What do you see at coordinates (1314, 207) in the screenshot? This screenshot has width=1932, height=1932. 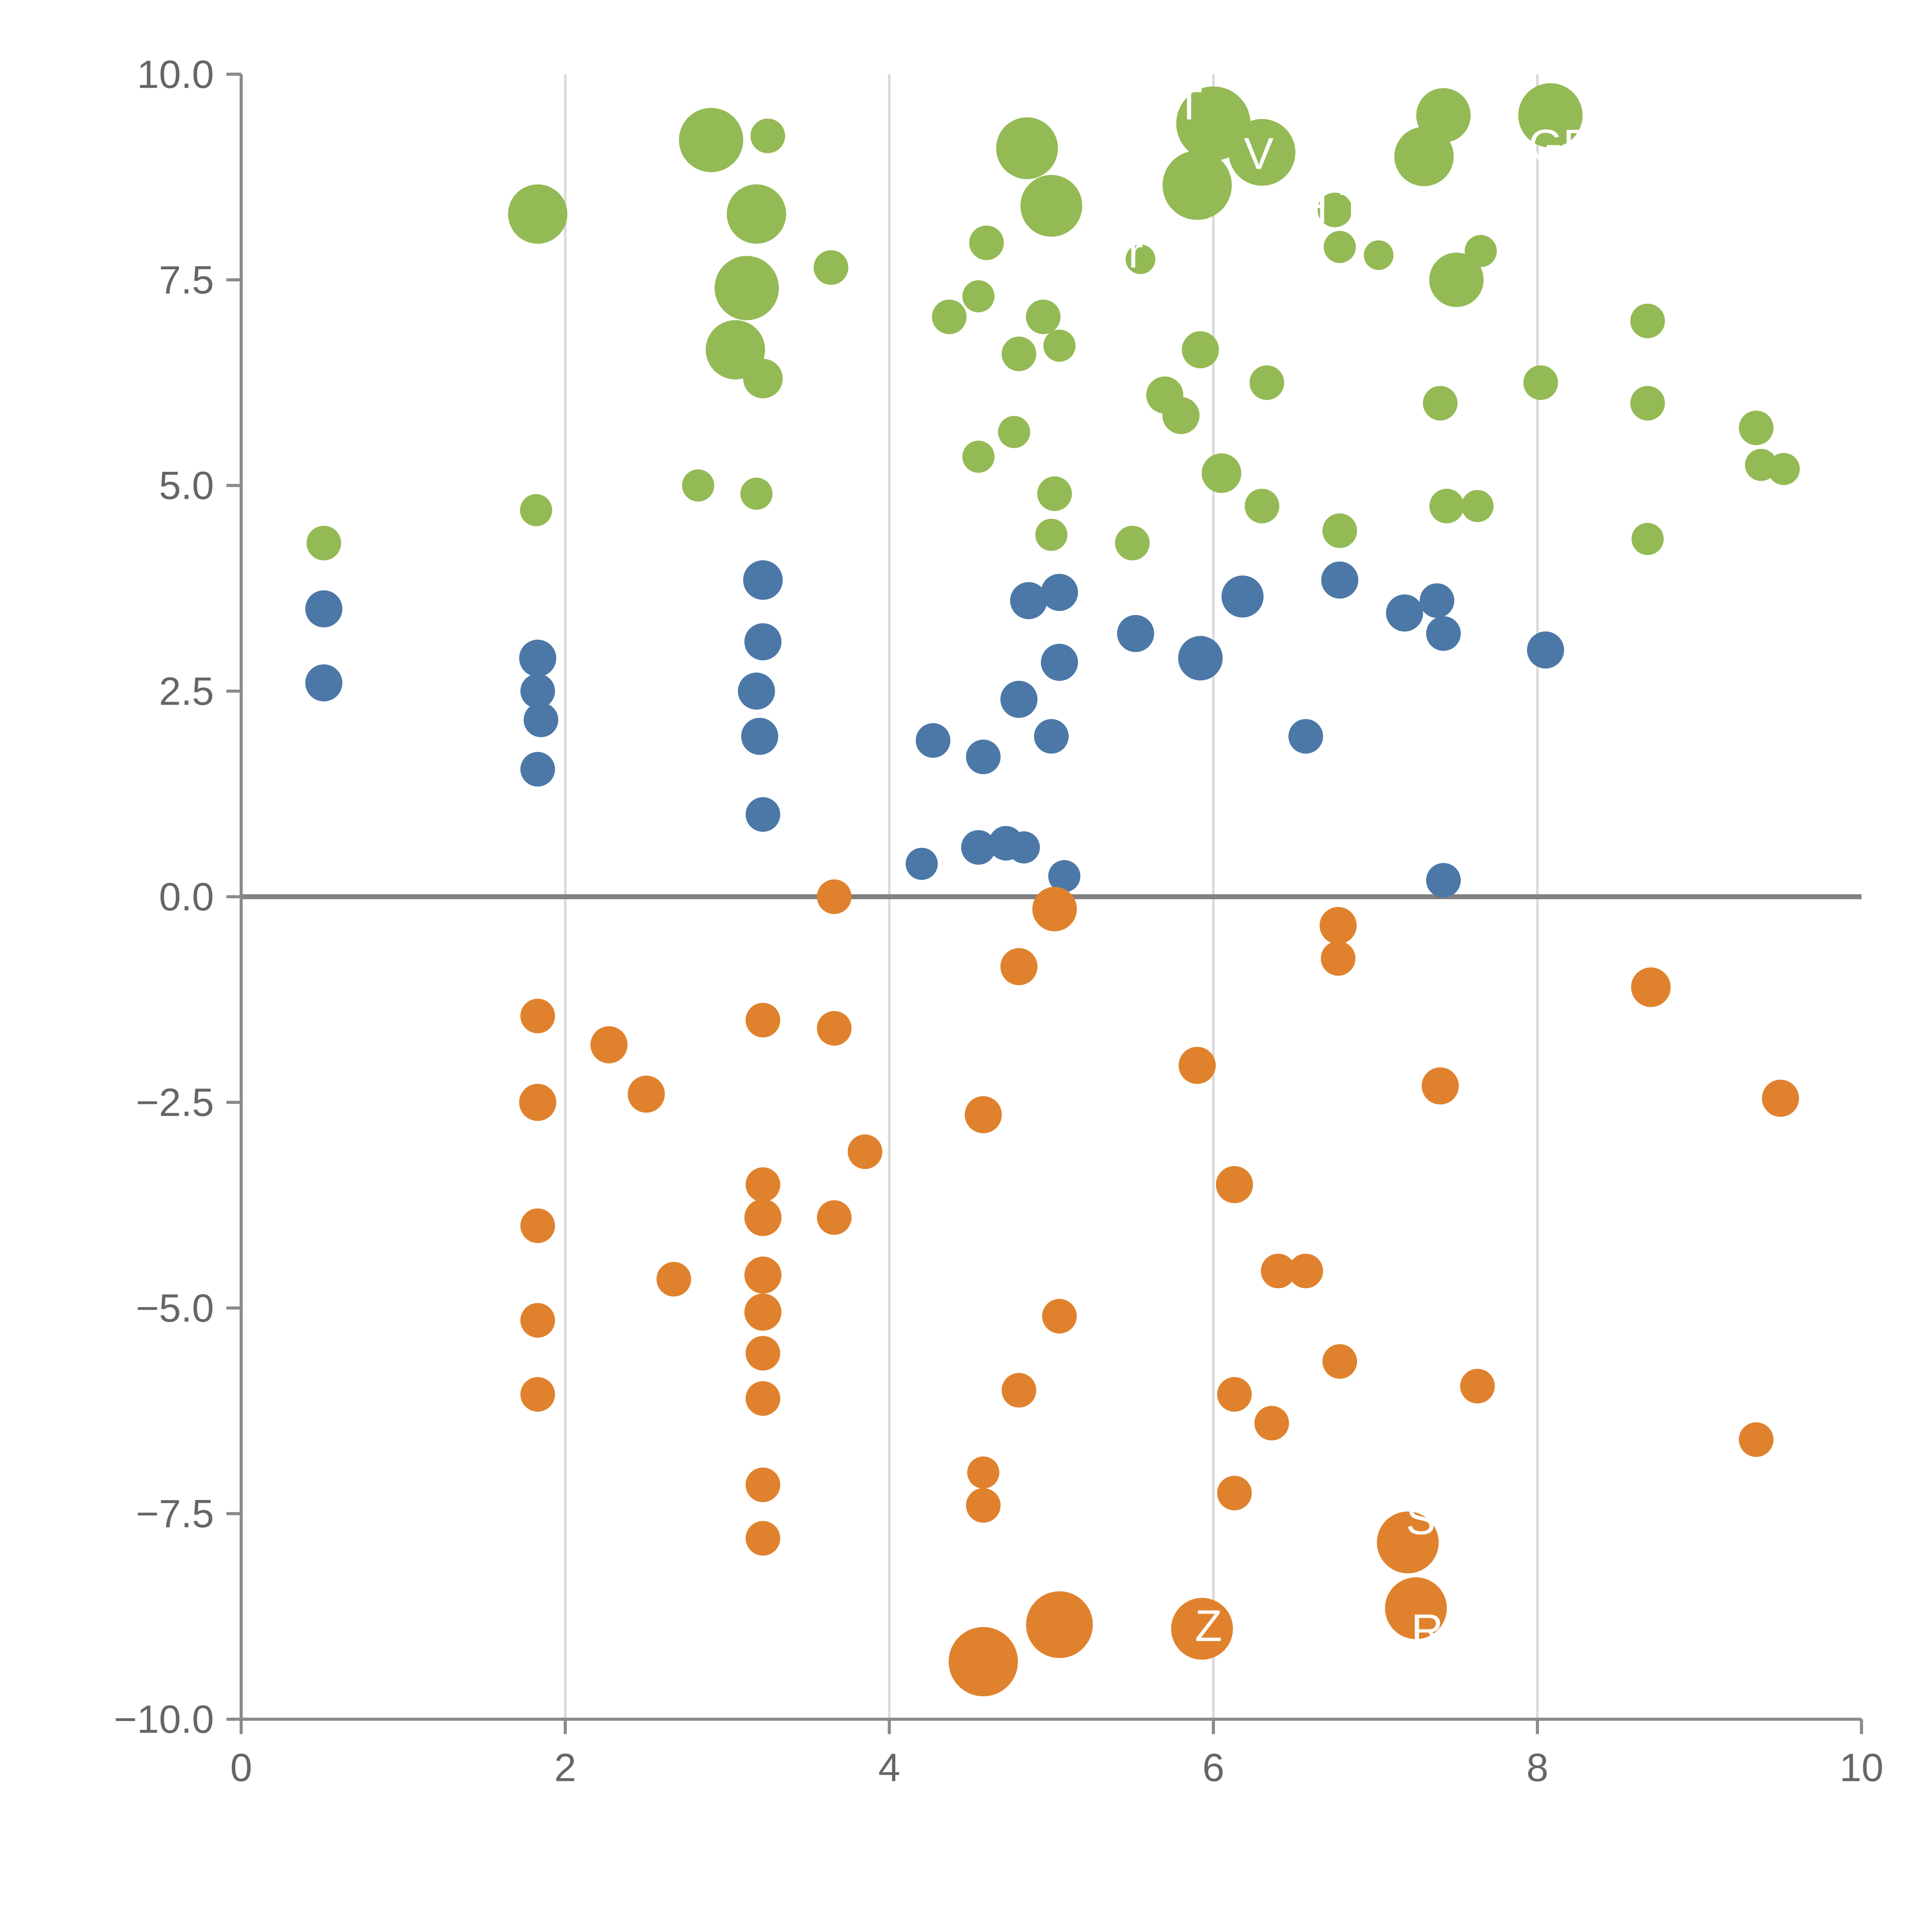 I see `bubble-label: GH T` at bounding box center [1314, 207].